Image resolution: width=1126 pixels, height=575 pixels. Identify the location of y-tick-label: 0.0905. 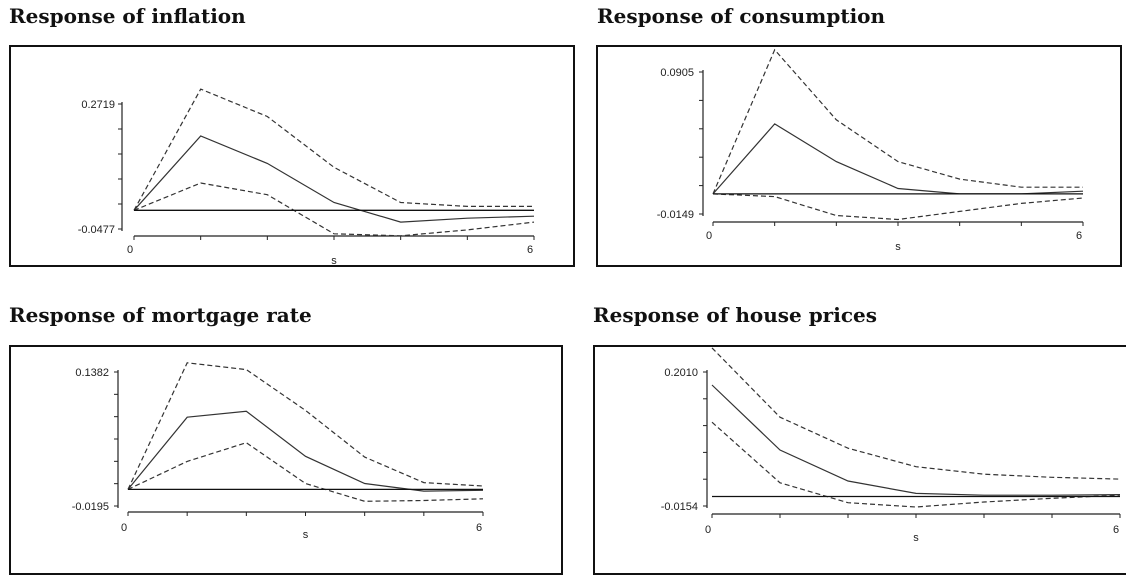
(677, 73).